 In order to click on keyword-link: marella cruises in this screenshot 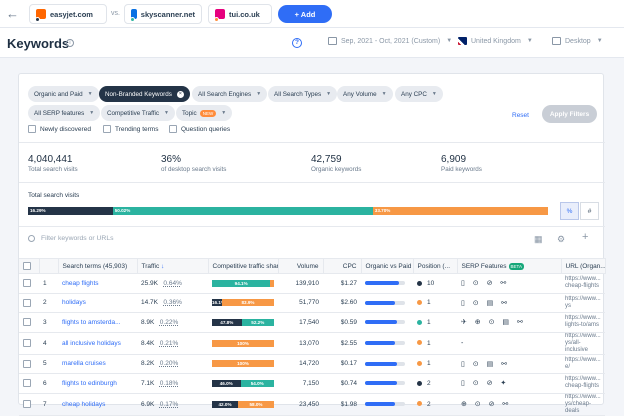, I will do `click(97, 364)`.